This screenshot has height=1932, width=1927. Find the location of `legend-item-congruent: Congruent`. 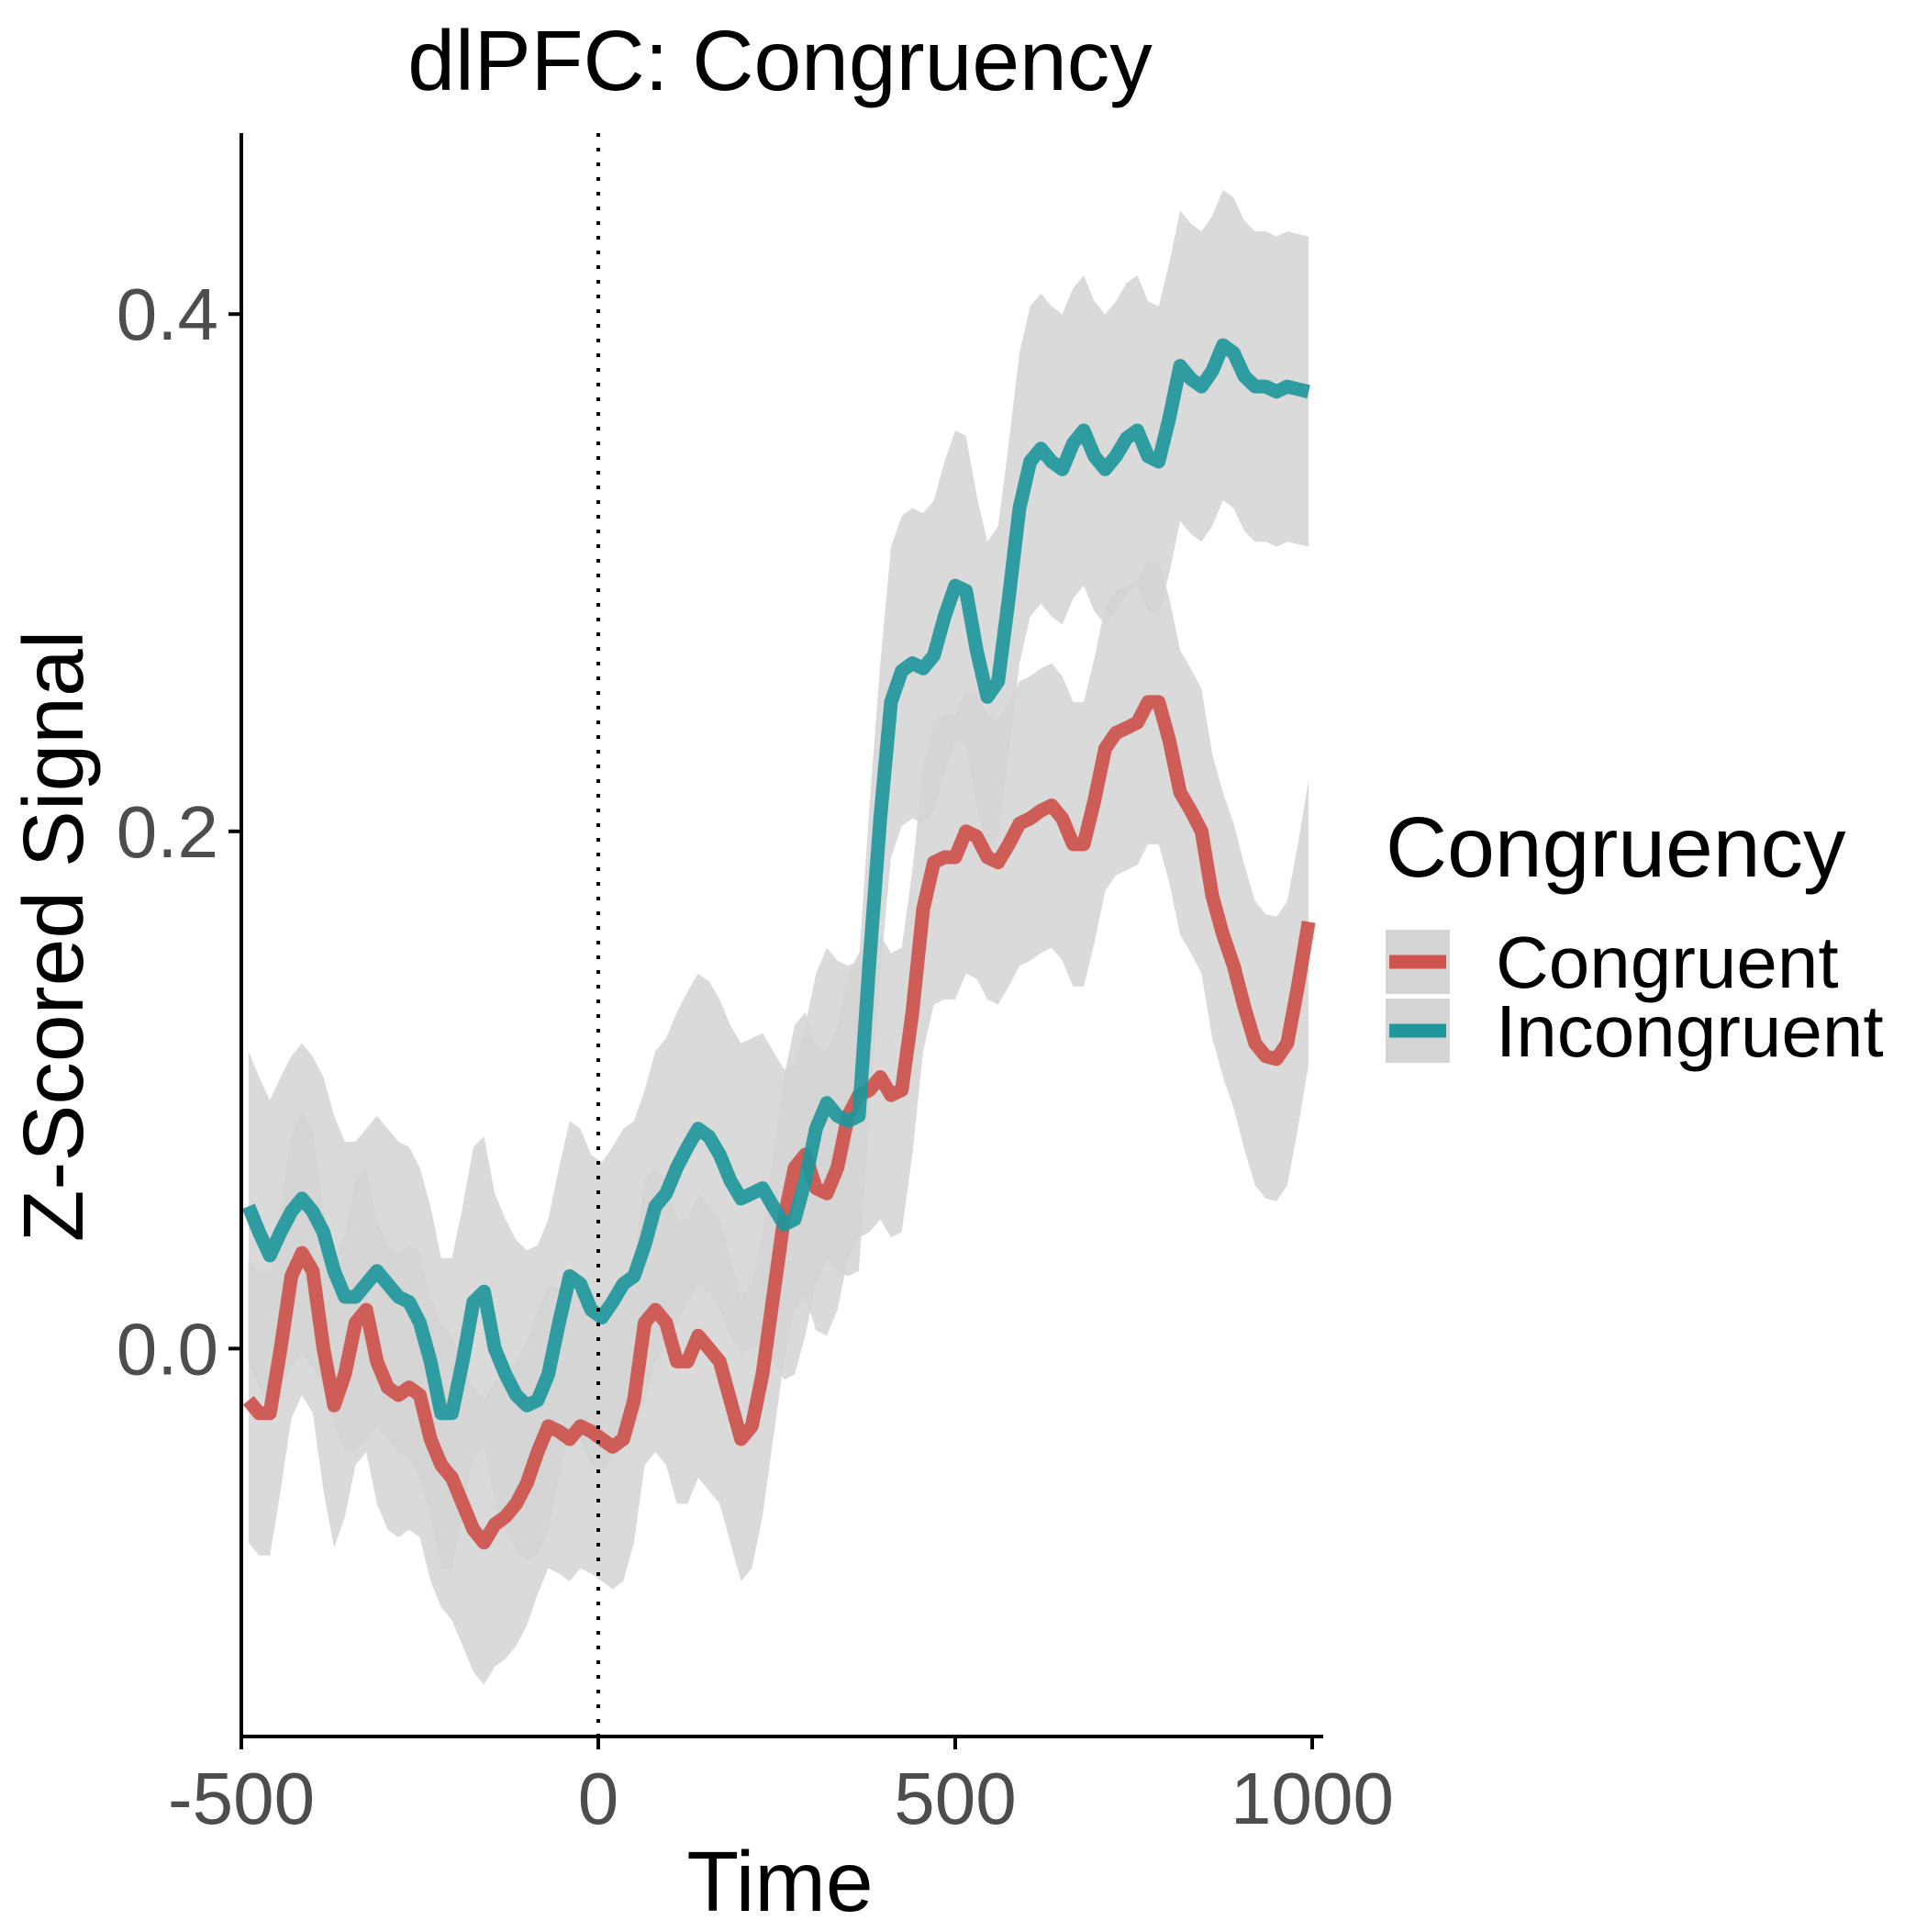

legend-item-congruent: Congruent is located at coordinates (1612, 962).